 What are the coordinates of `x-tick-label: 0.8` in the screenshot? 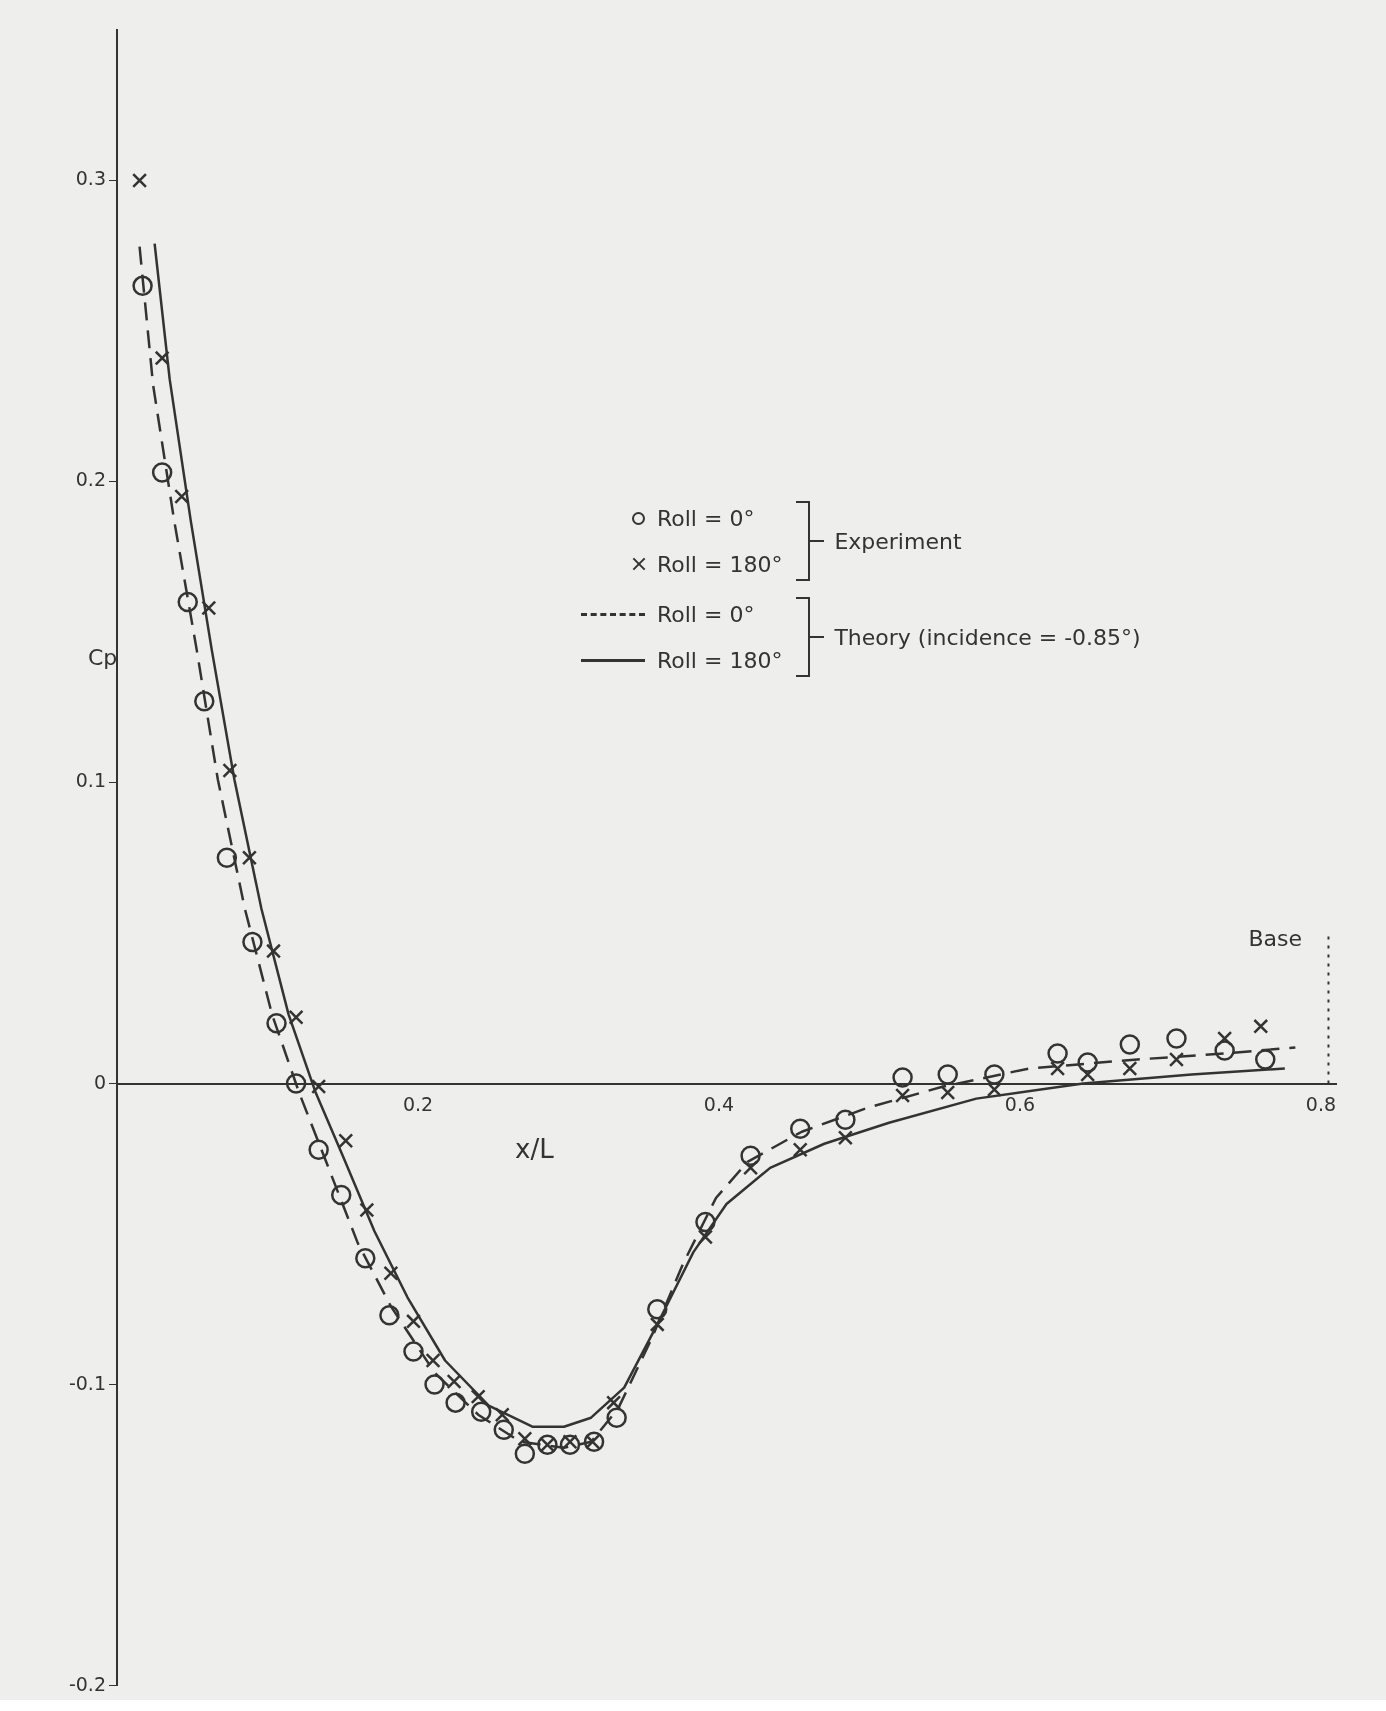 It's located at (1321, 1103).